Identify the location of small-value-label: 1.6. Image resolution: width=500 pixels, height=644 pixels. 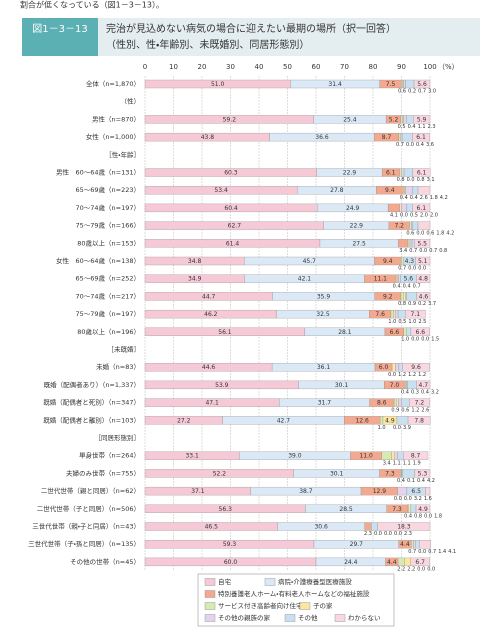
(428, 499).